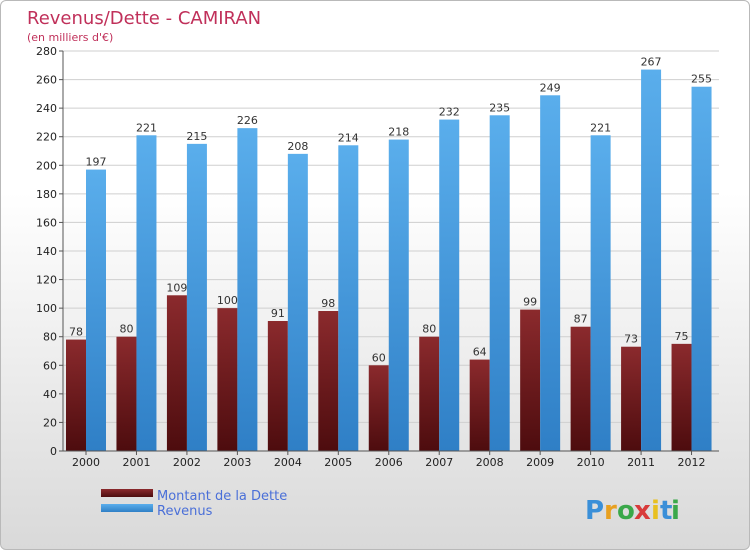 The width and height of the screenshot is (750, 550). I want to click on xtick-label-2003: 2003, so click(237, 462).